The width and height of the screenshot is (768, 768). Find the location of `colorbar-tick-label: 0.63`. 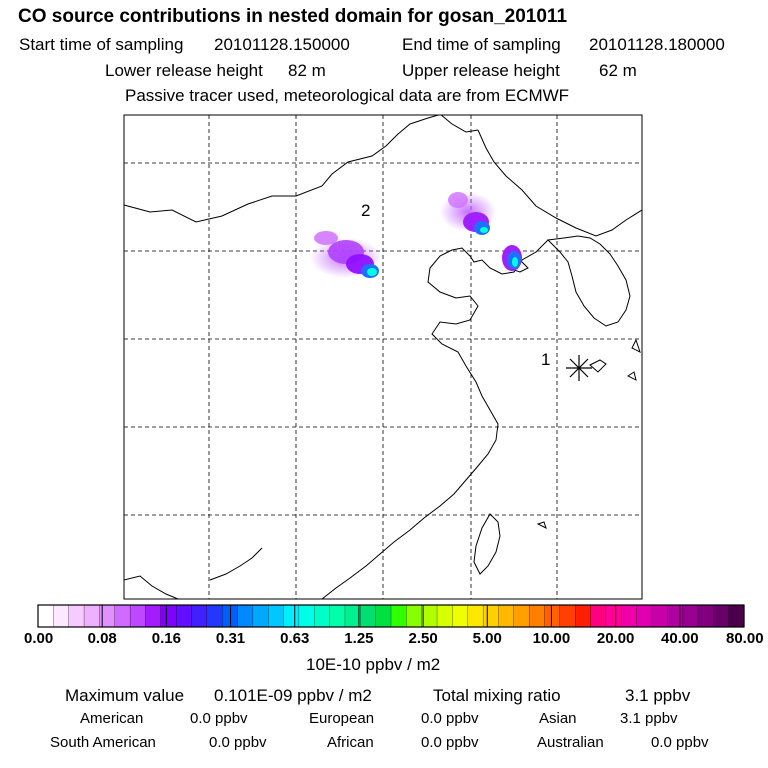

colorbar-tick-label: 0.63 is located at coordinates (295, 638).